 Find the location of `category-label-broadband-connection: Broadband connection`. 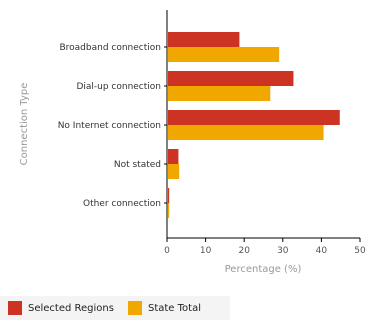

category-label-broadband-connection: Broadband connection is located at coordinates (110, 48).